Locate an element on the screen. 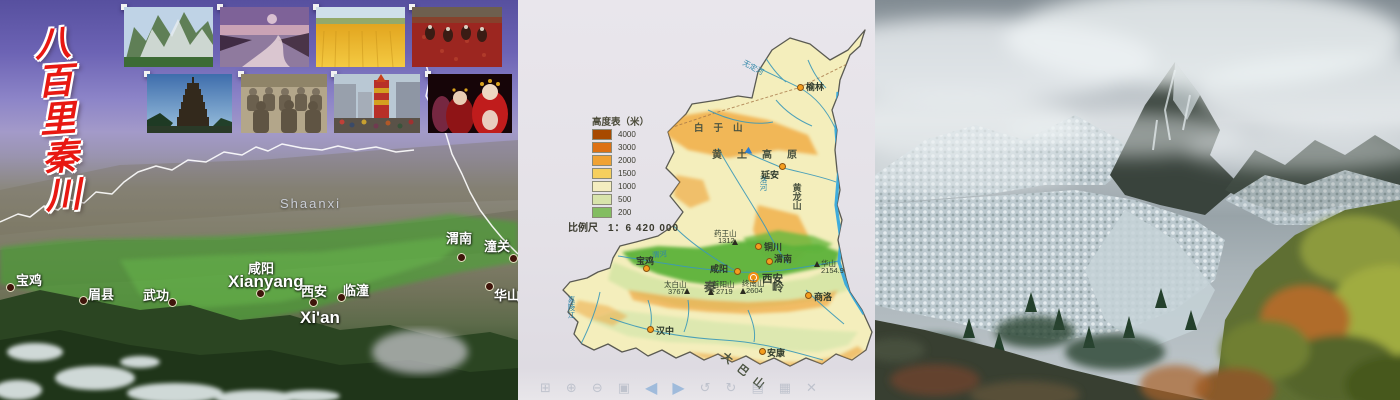 The height and width of the screenshot is (400, 1400). city-label-tongguan: 潼关 is located at coordinates (497, 246).